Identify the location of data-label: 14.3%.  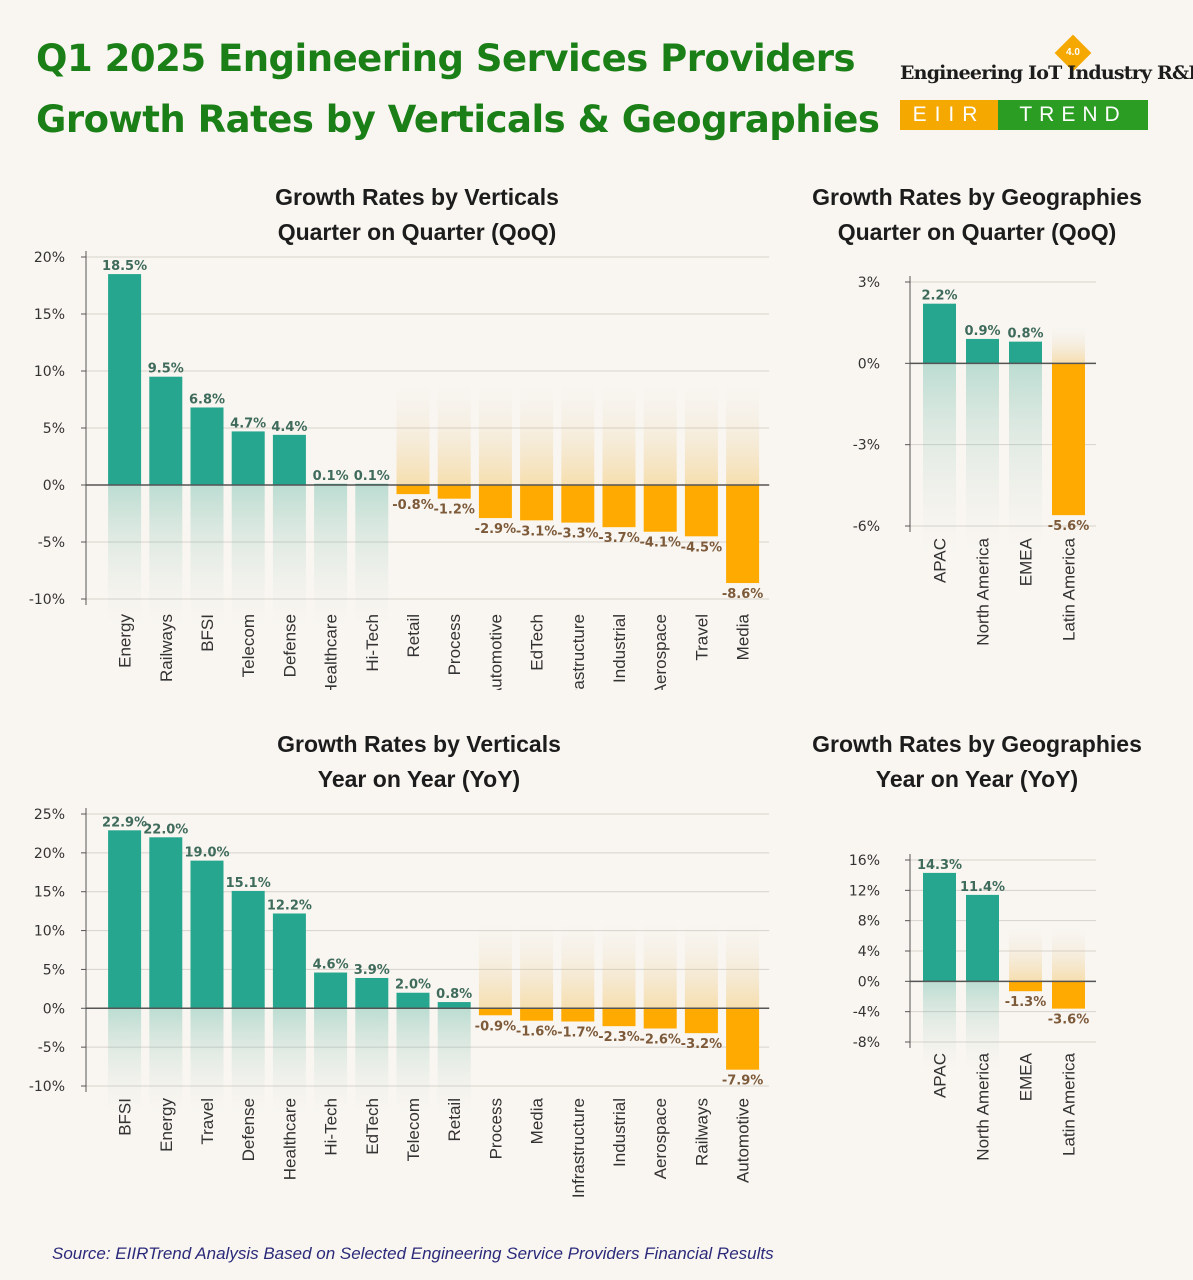
(939, 865).